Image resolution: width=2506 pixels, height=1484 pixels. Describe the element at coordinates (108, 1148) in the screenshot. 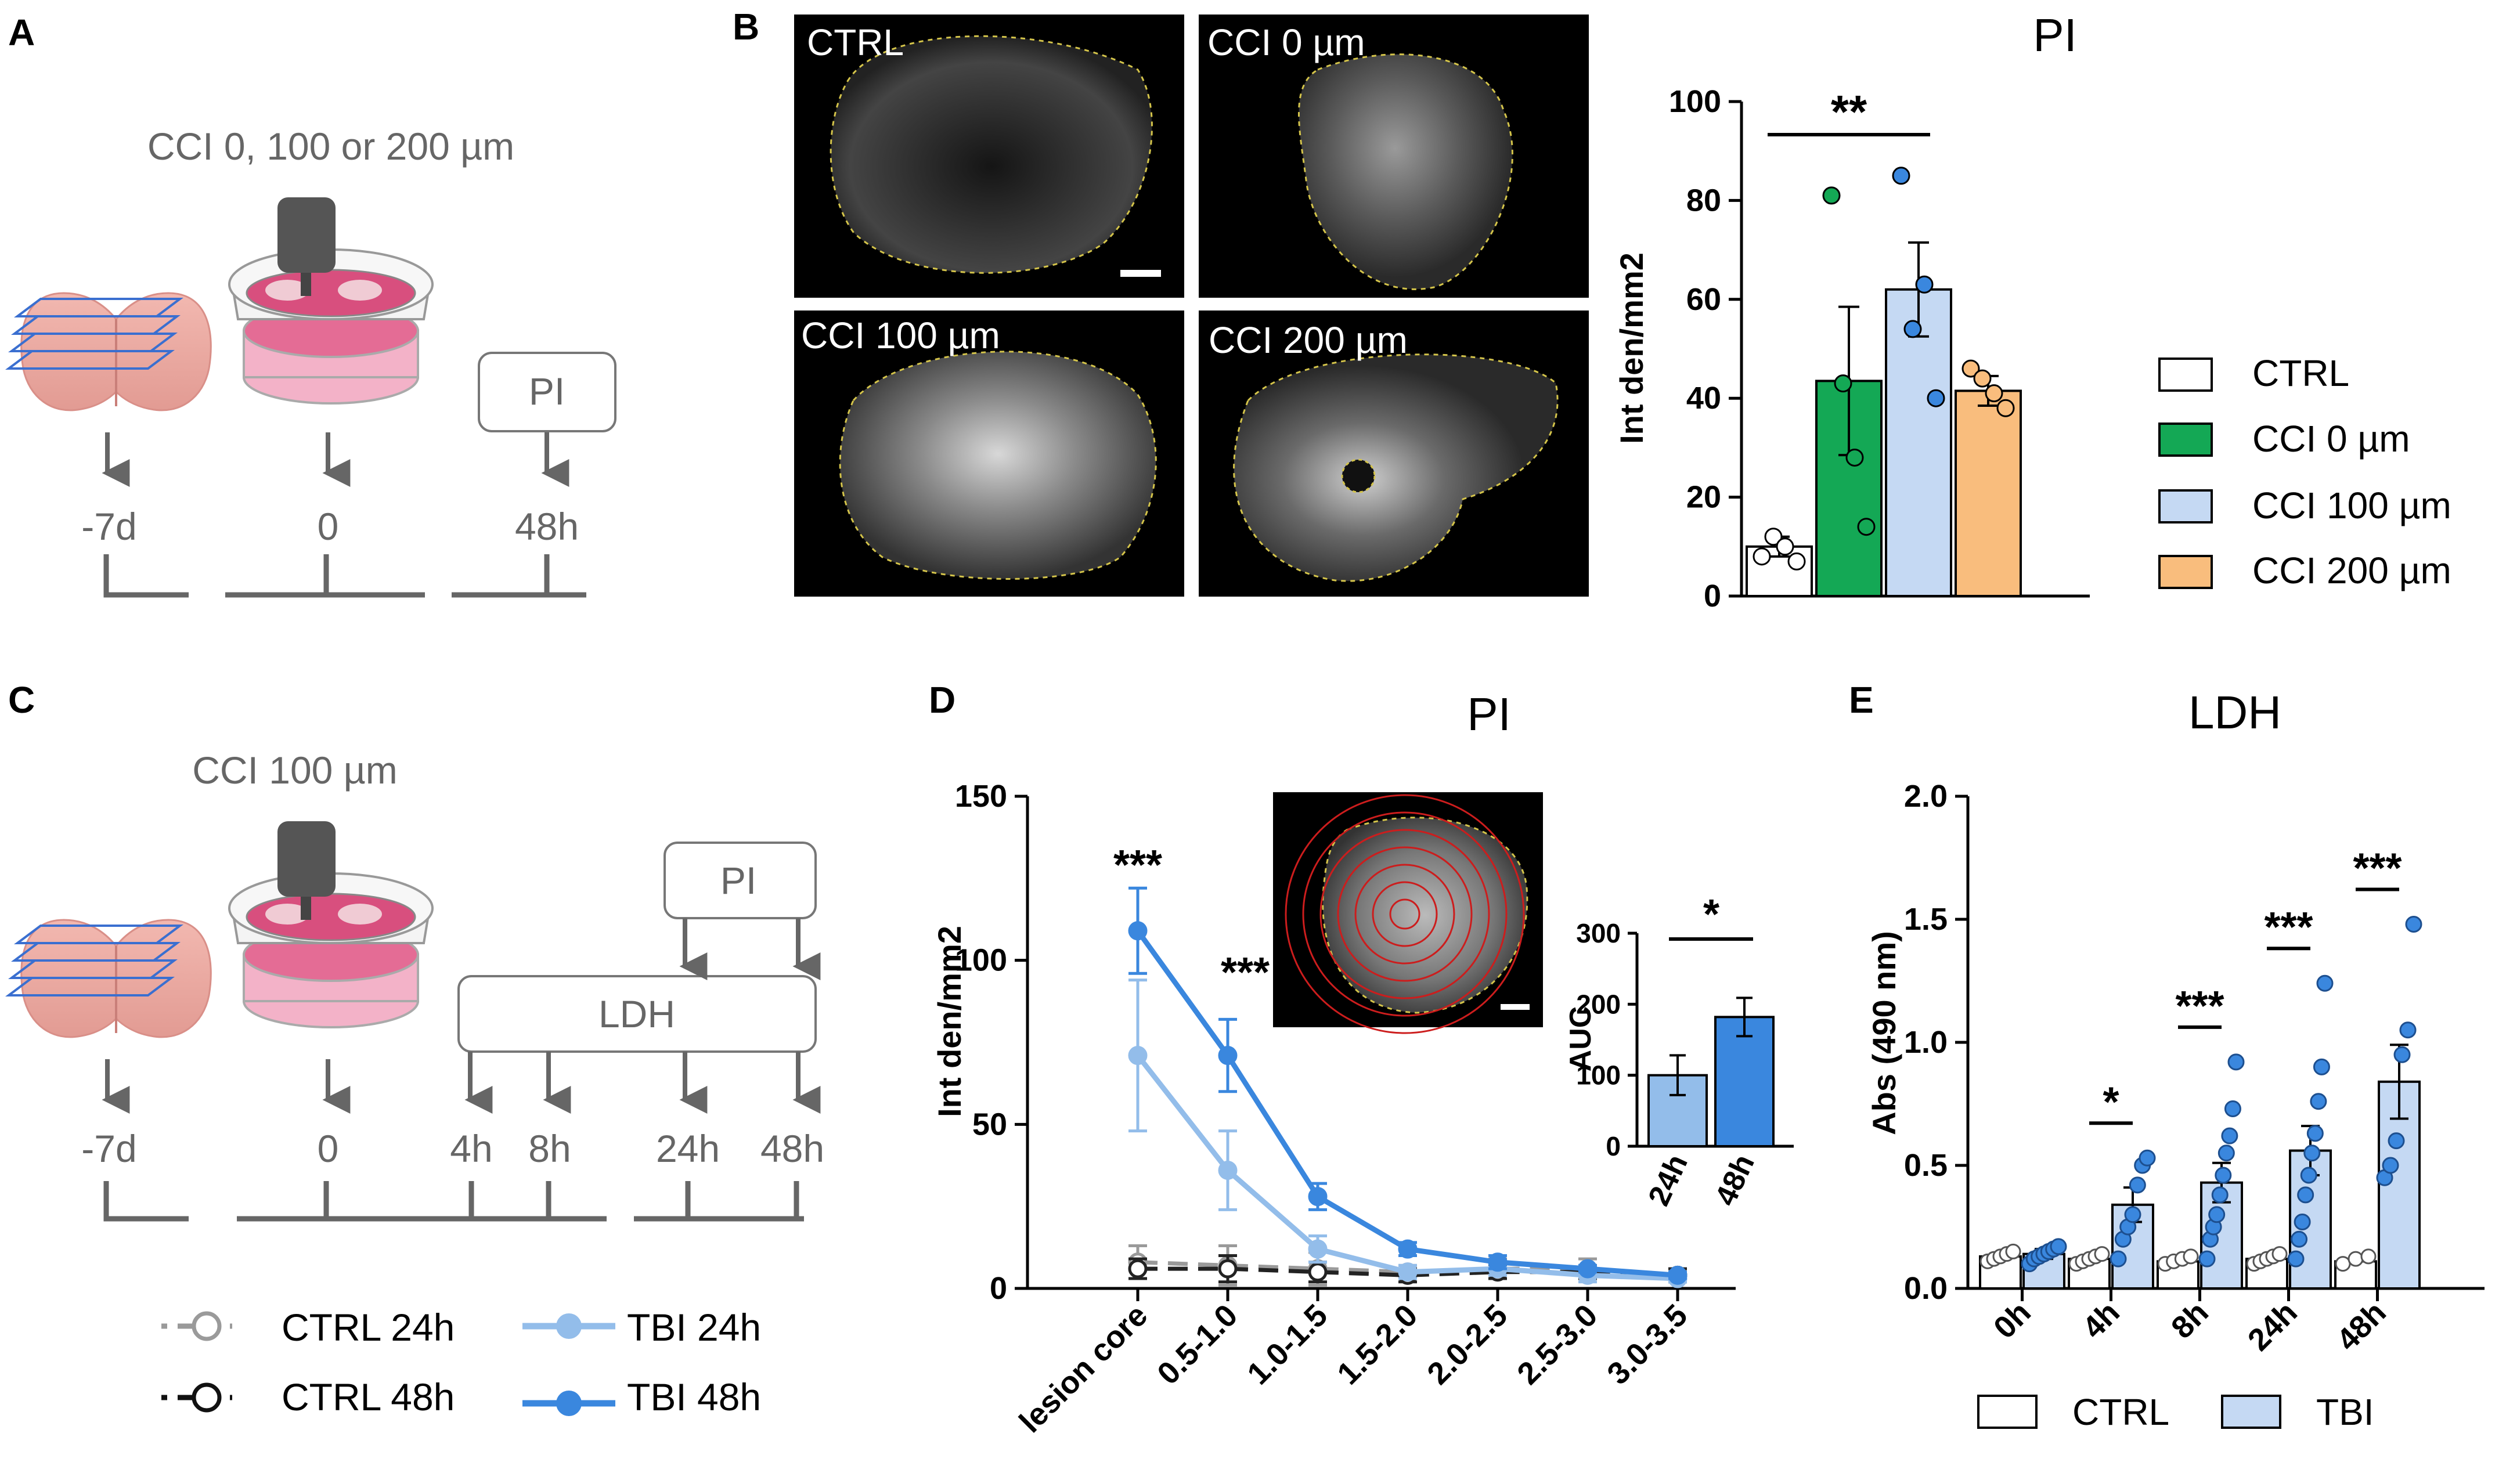

I see `timepoint-c-1: -7d` at that location.